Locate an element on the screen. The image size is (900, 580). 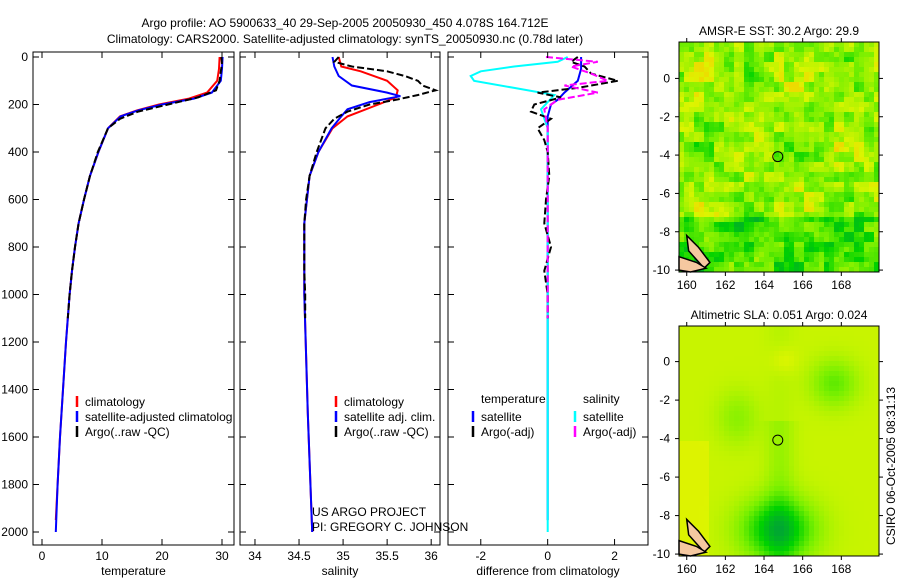
x-tick-label: 168 is located at coordinates (841, 285).